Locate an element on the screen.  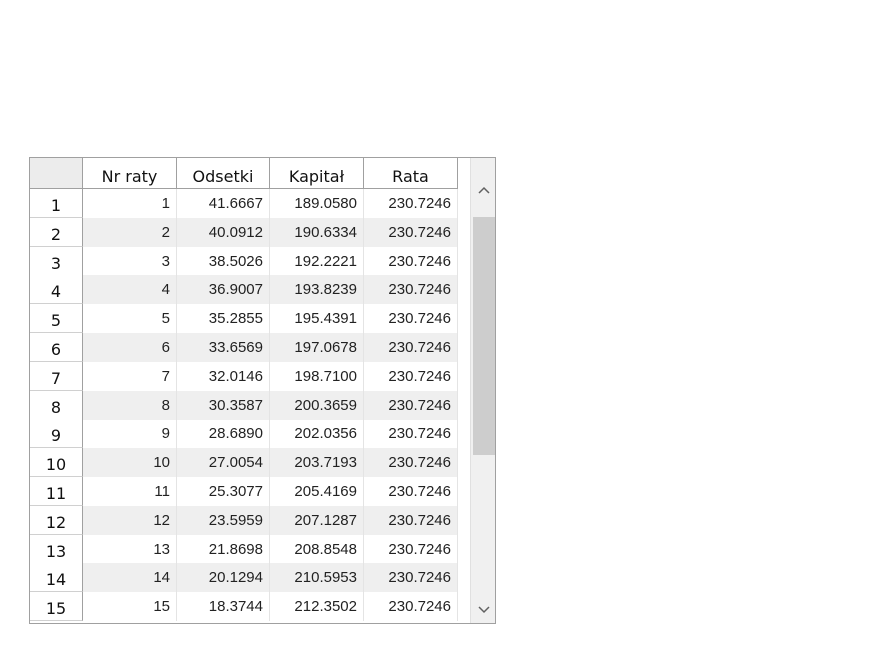
table-row: 10 10 27.0054 203.7193 230.7246 is located at coordinates (250, 463).